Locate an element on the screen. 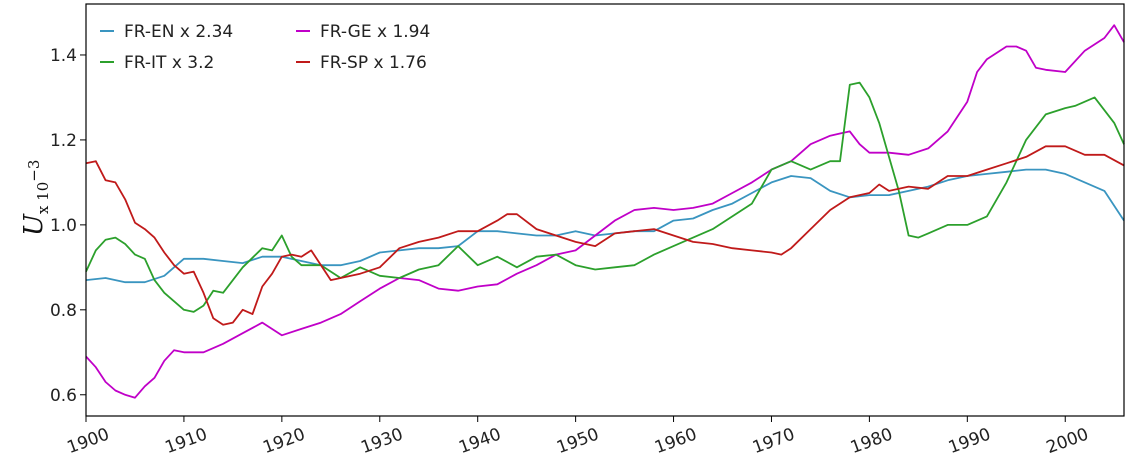 The height and width of the screenshot is (467, 1131). legend-label: FR-EN x 2.34 is located at coordinates (178, 32).